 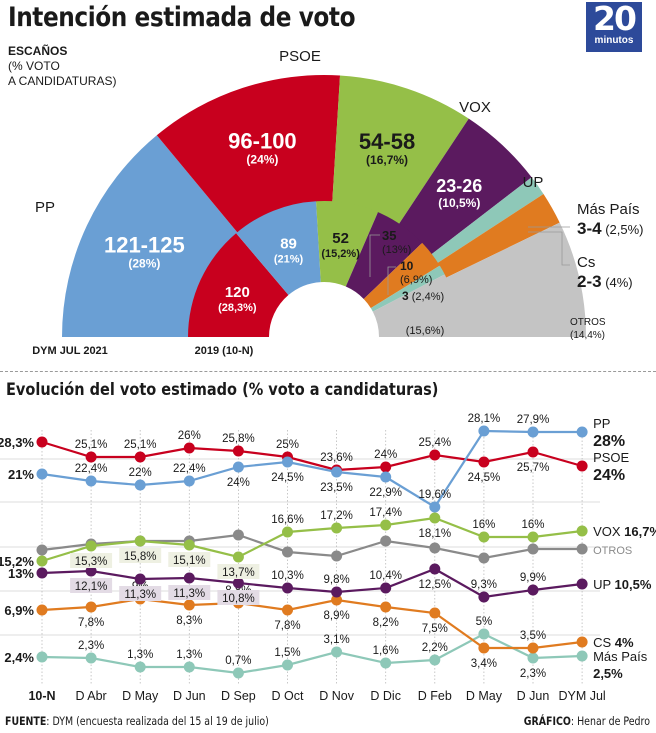 I want to click on data-label: 25,4%, so click(x=434, y=443).